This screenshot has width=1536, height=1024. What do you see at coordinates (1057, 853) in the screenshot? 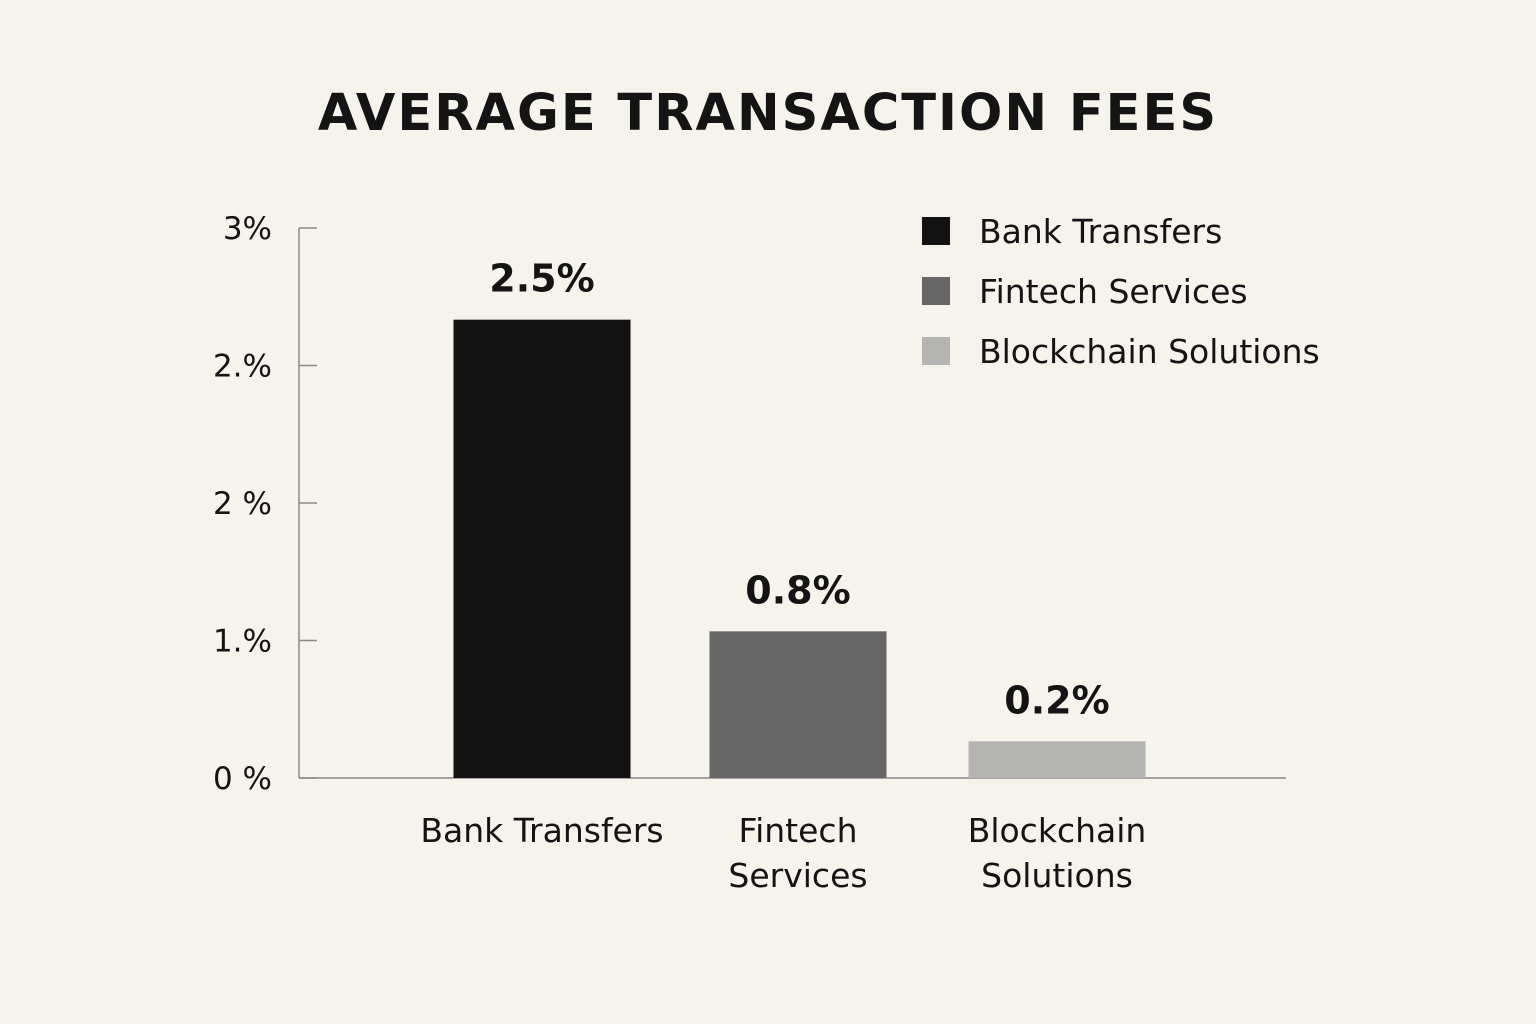
I see `x-category-label: Blockchain Solutions` at bounding box center [1057, 853].